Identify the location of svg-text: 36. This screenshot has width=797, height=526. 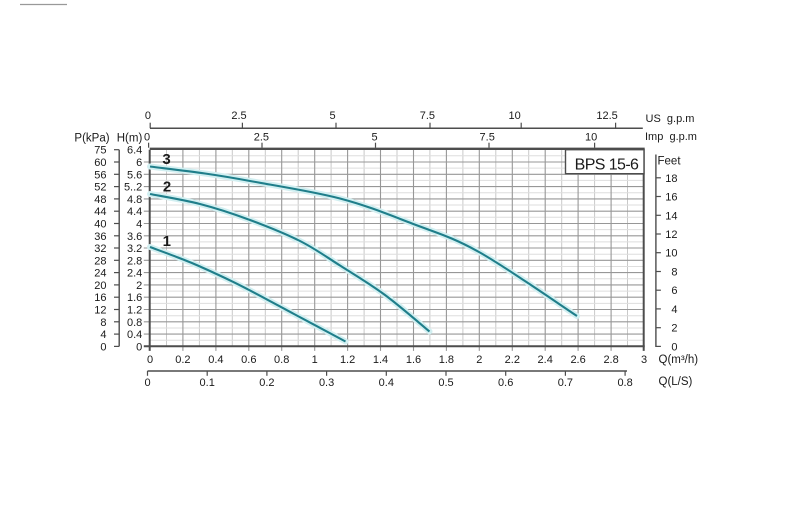
(100, 237).